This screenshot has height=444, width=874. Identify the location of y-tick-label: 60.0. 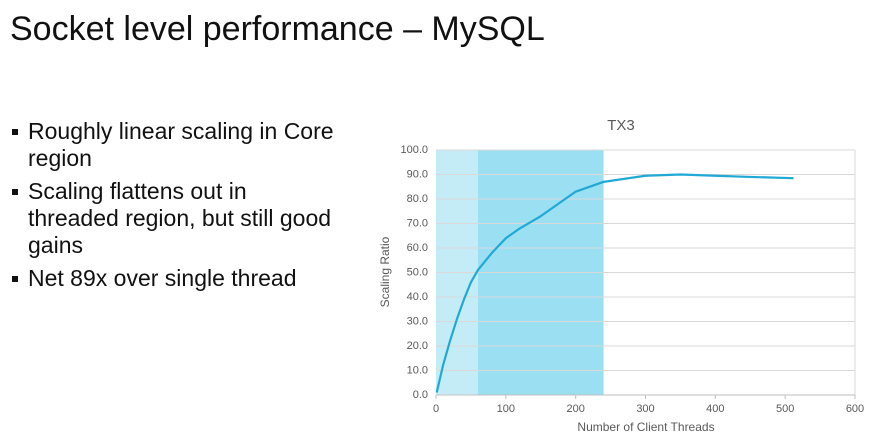
(417, 248).